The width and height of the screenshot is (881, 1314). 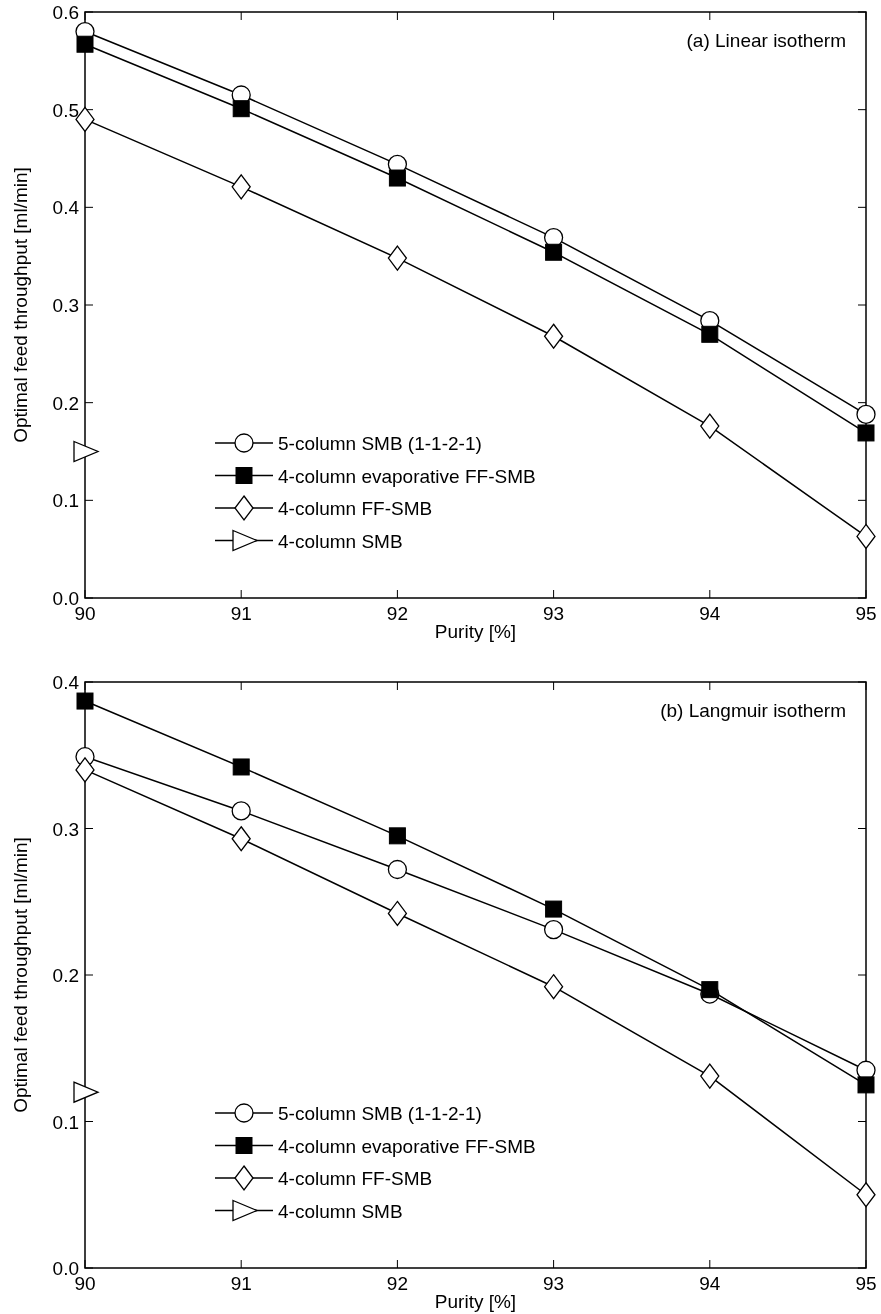 What do you see at coordinates (65, 12) in the screenshot?
I see `y-tick-label: 0.6` at bounding box center [65, 12].